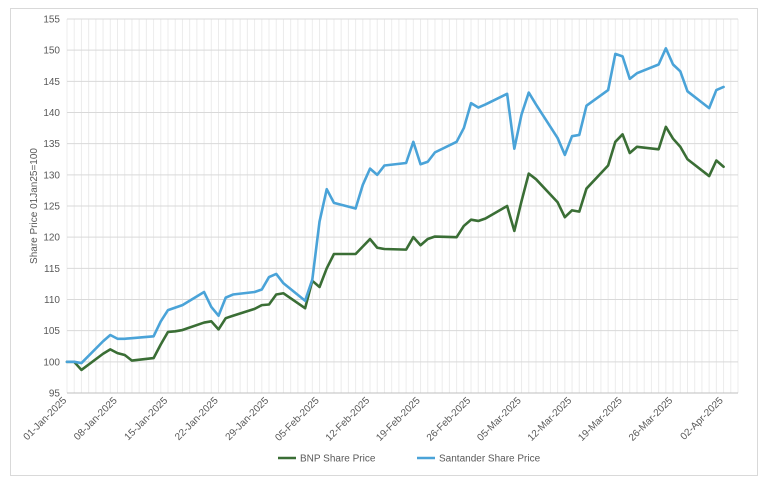  Describe the element at coordinates (46, 419) in the screenshot. I see `x-tick-label: 01-Jan-2025` at that location.